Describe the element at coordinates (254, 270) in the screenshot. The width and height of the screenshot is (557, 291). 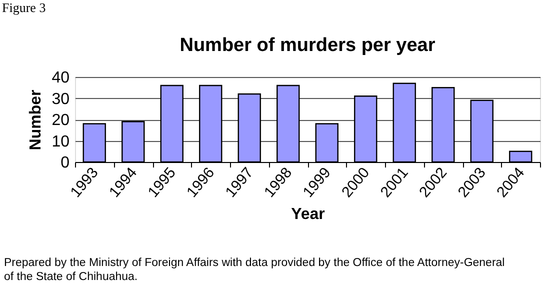
I see `text: Prepared by the Ministry of Foreign Affairs with data provided by the Office of the Attorney-General of the State of Chihuahua.` at that location.